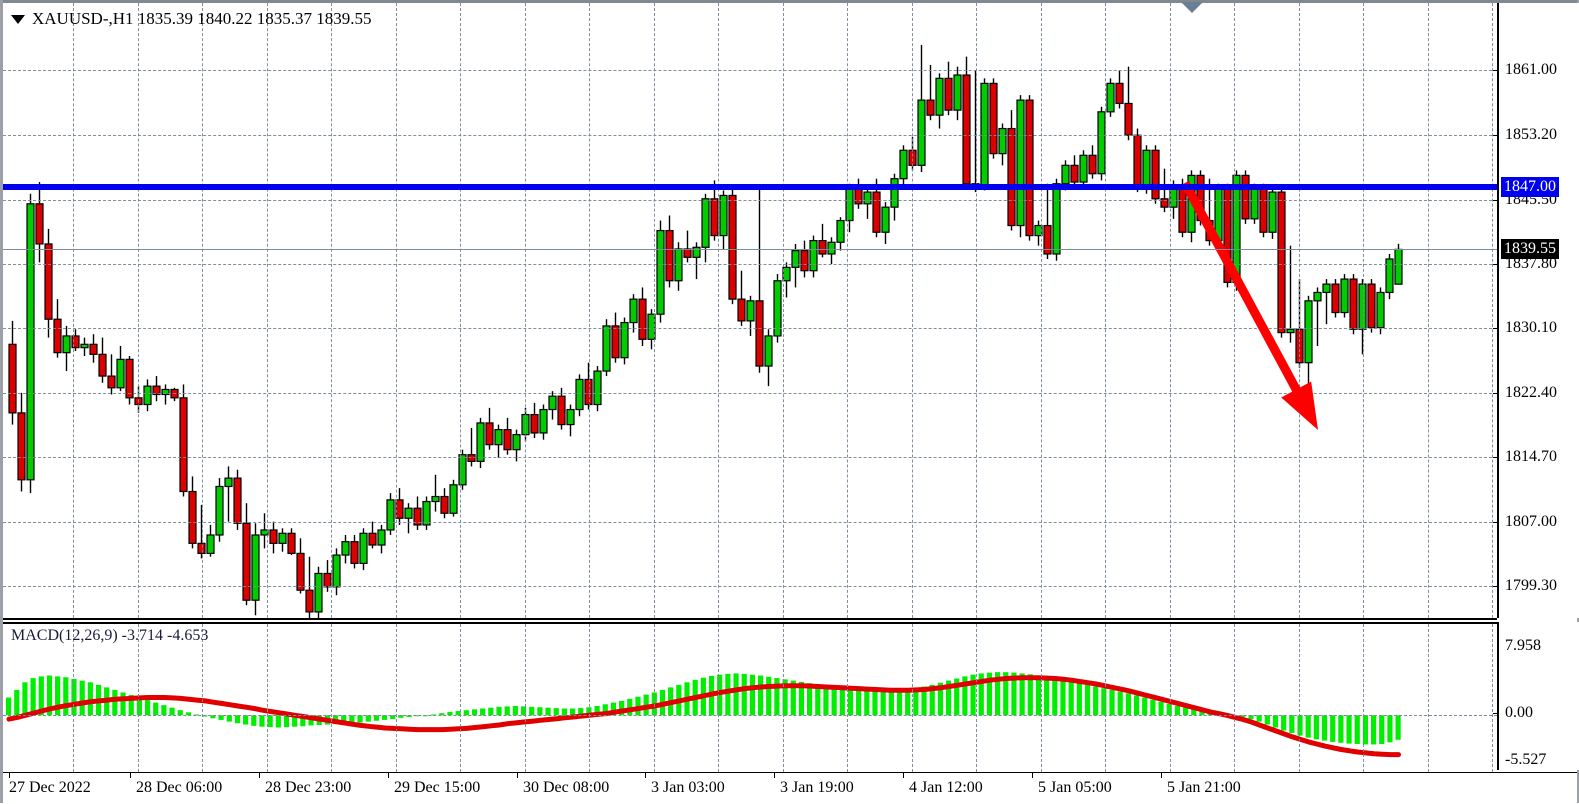 The height and width of the screenshot is (804, 1579). I want to click on last-price-label: 1839.55, so click(1530, 249).